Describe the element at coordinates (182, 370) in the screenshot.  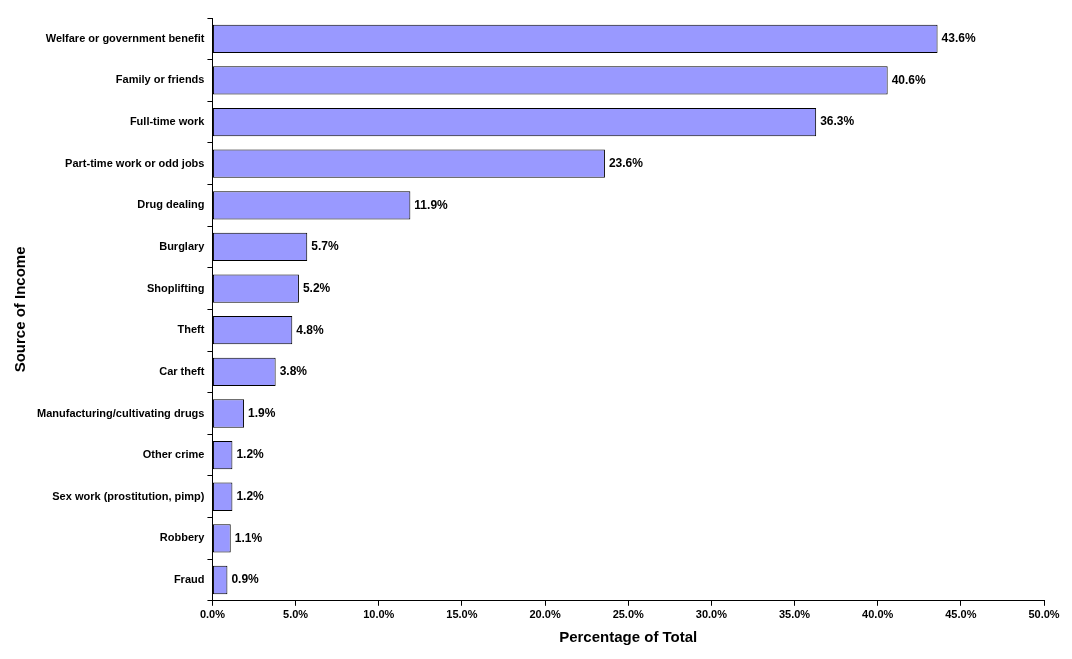
I see `y-tick-label: Car theft` at that location.